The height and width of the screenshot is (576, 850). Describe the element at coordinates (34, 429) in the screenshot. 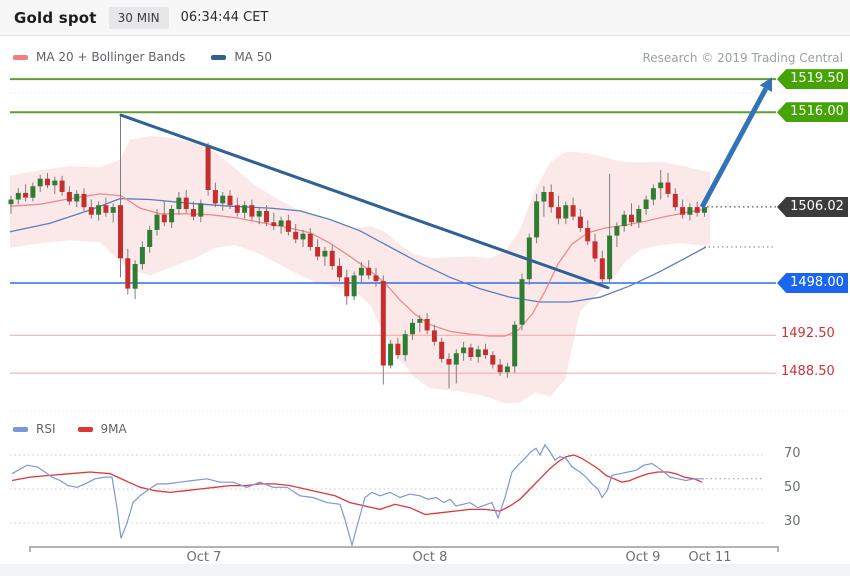

I see `legend-item-rsi: RSI` at that location.